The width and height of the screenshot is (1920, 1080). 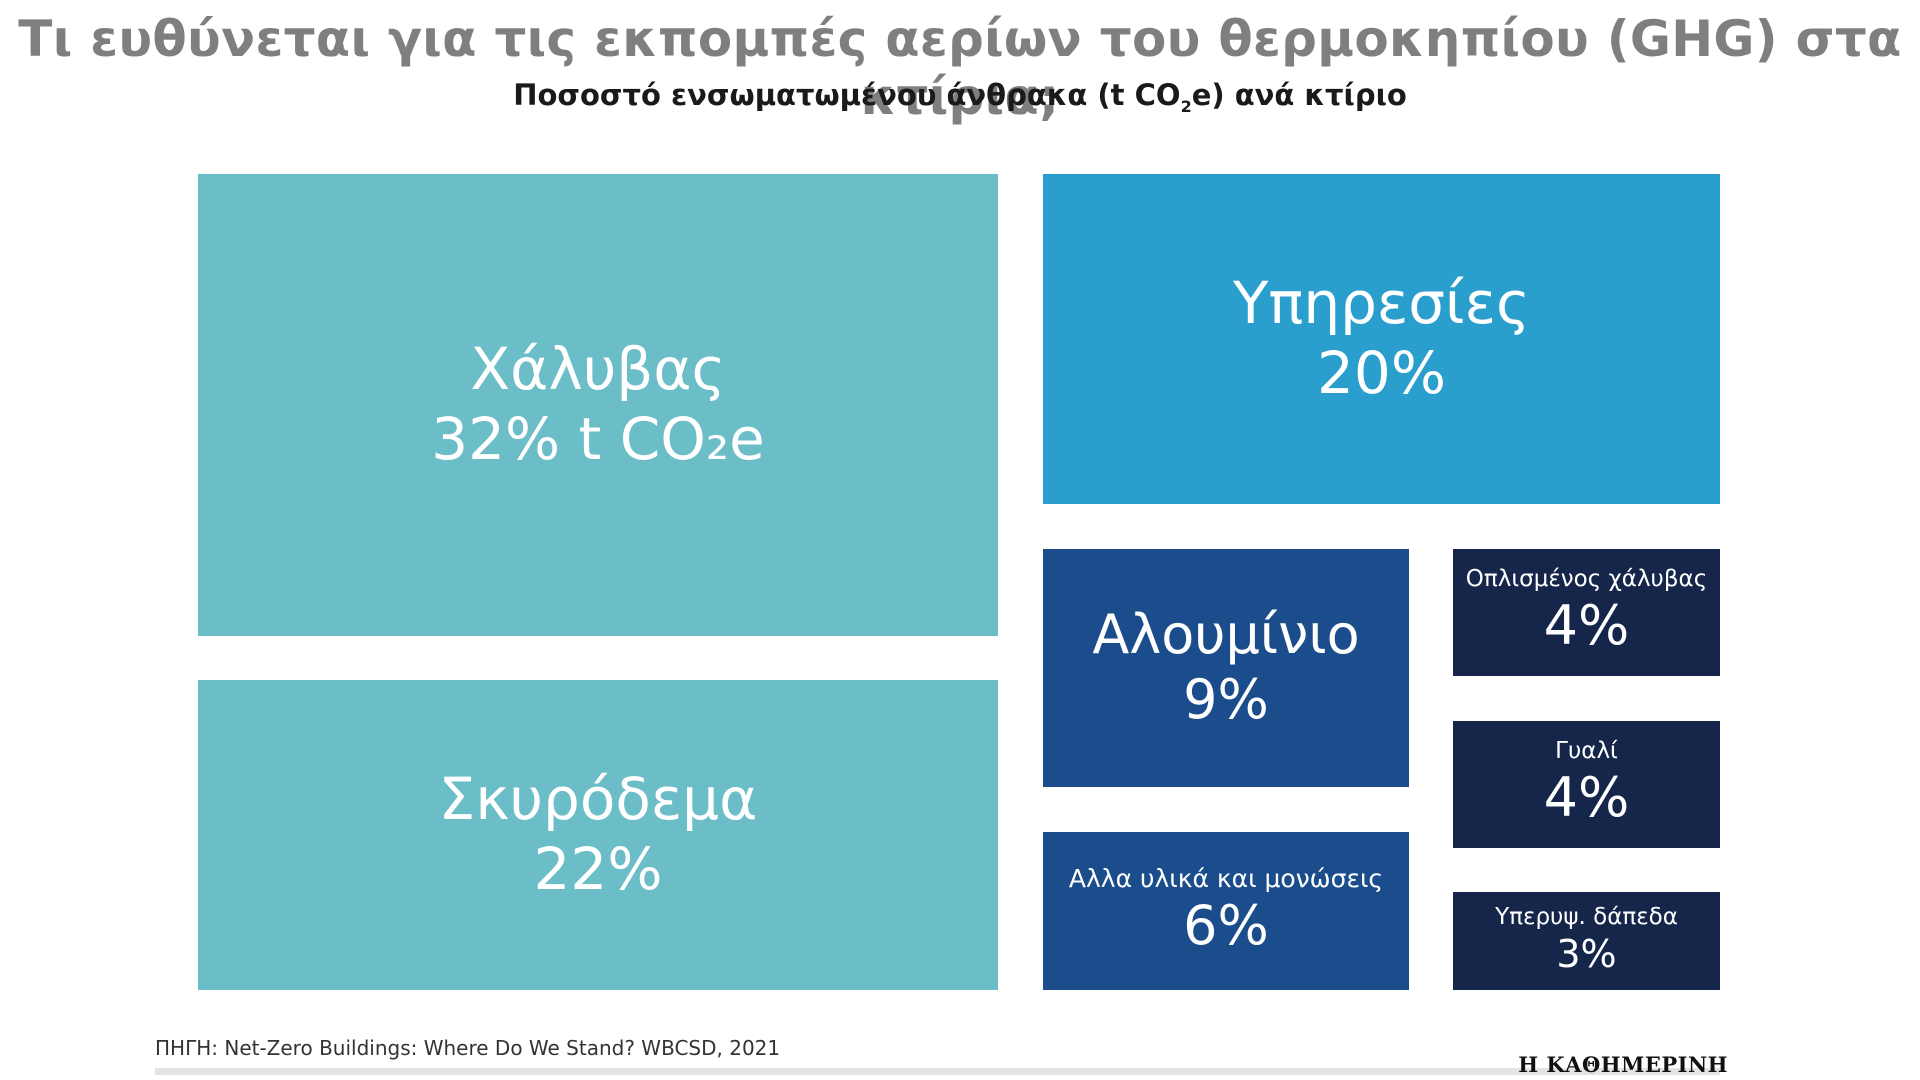 What do you see at coordinates (1226, 925) in the screenshot?
I see `tile-value: 6%` at bounding box center [1226, 925].